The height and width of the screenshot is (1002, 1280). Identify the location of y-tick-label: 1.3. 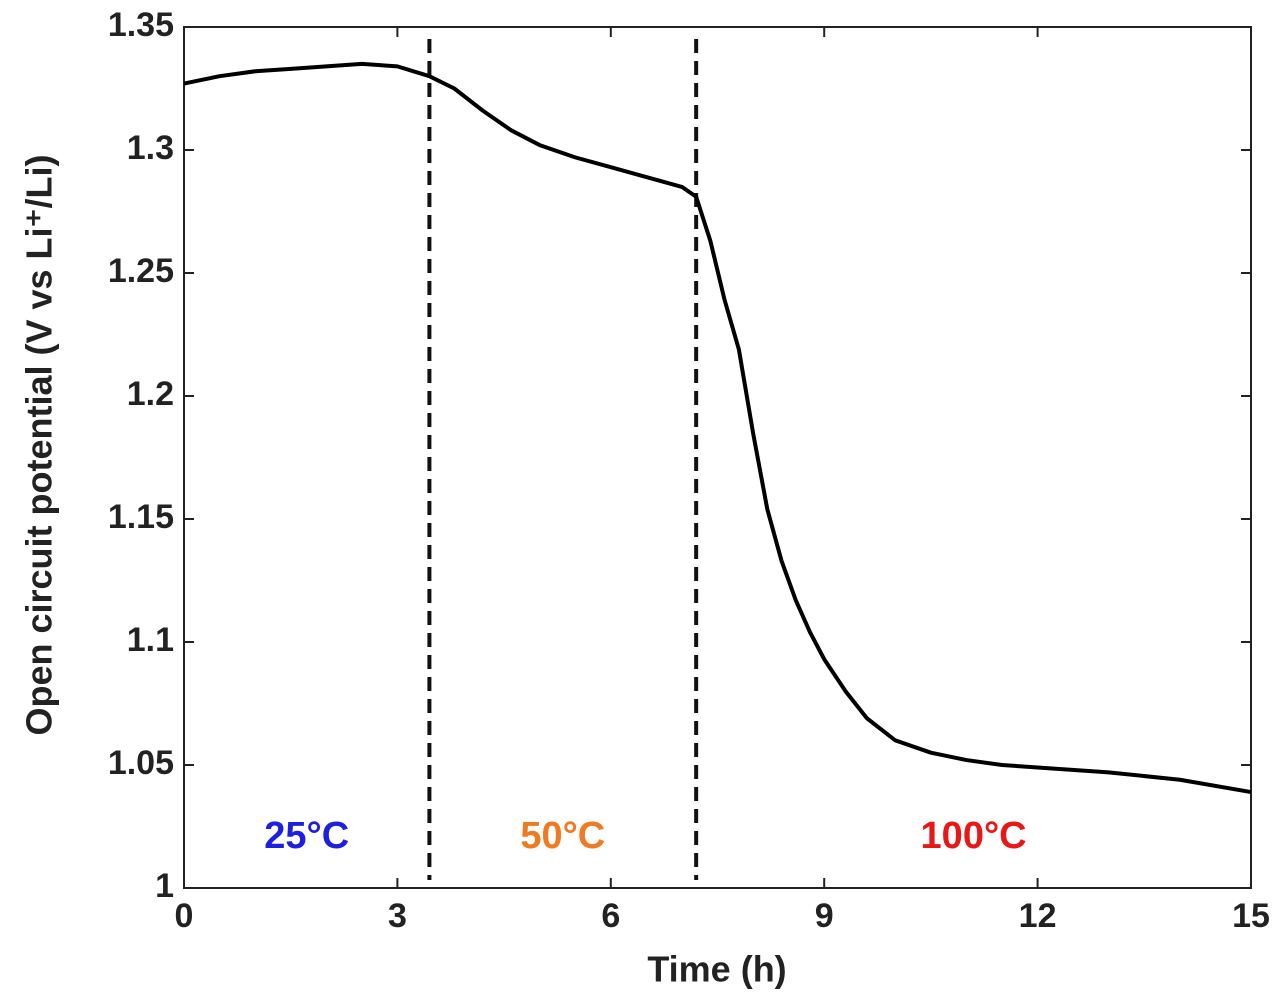
(150, 148).